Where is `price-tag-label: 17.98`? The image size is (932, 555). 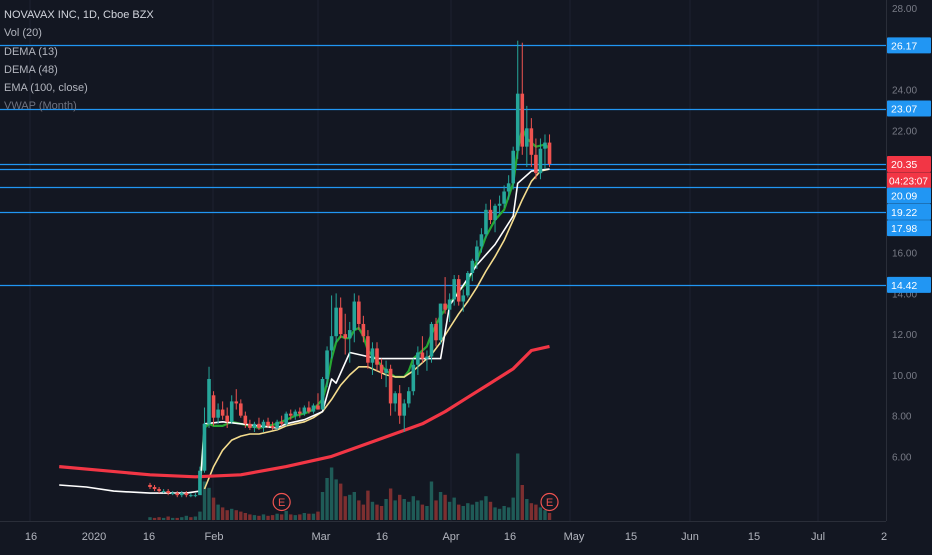
price-tag-label: 17.98 is located at coordinates (904, 229).